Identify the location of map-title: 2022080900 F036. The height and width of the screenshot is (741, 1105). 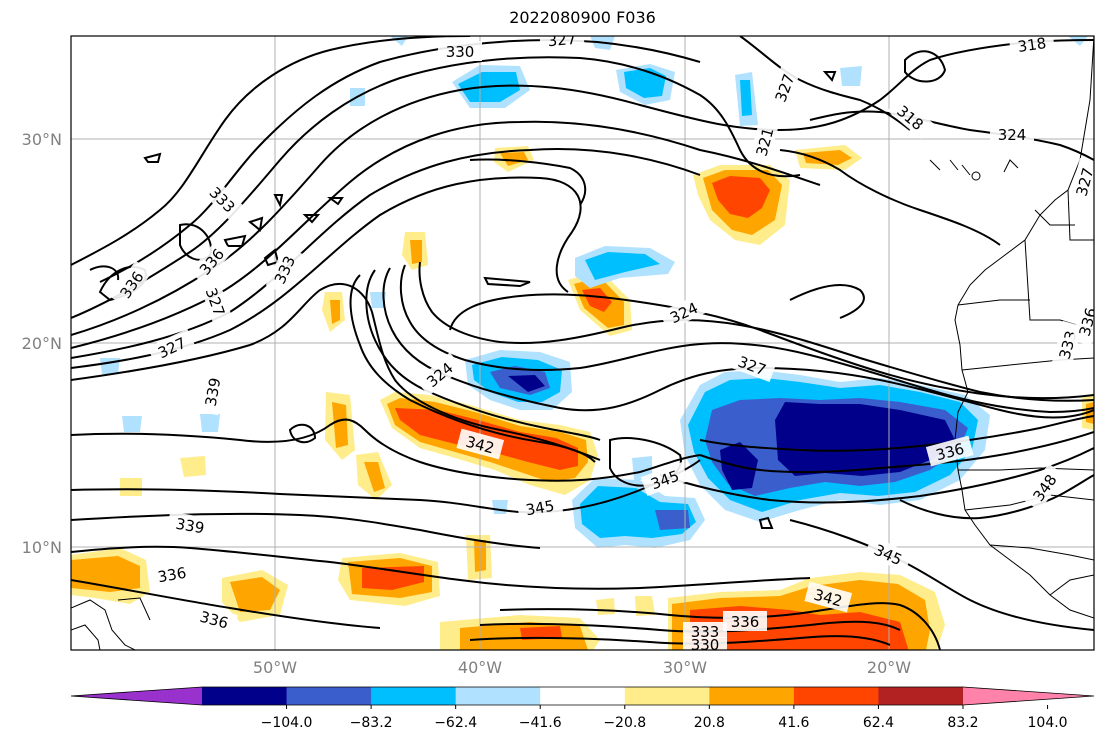
(582, 17).